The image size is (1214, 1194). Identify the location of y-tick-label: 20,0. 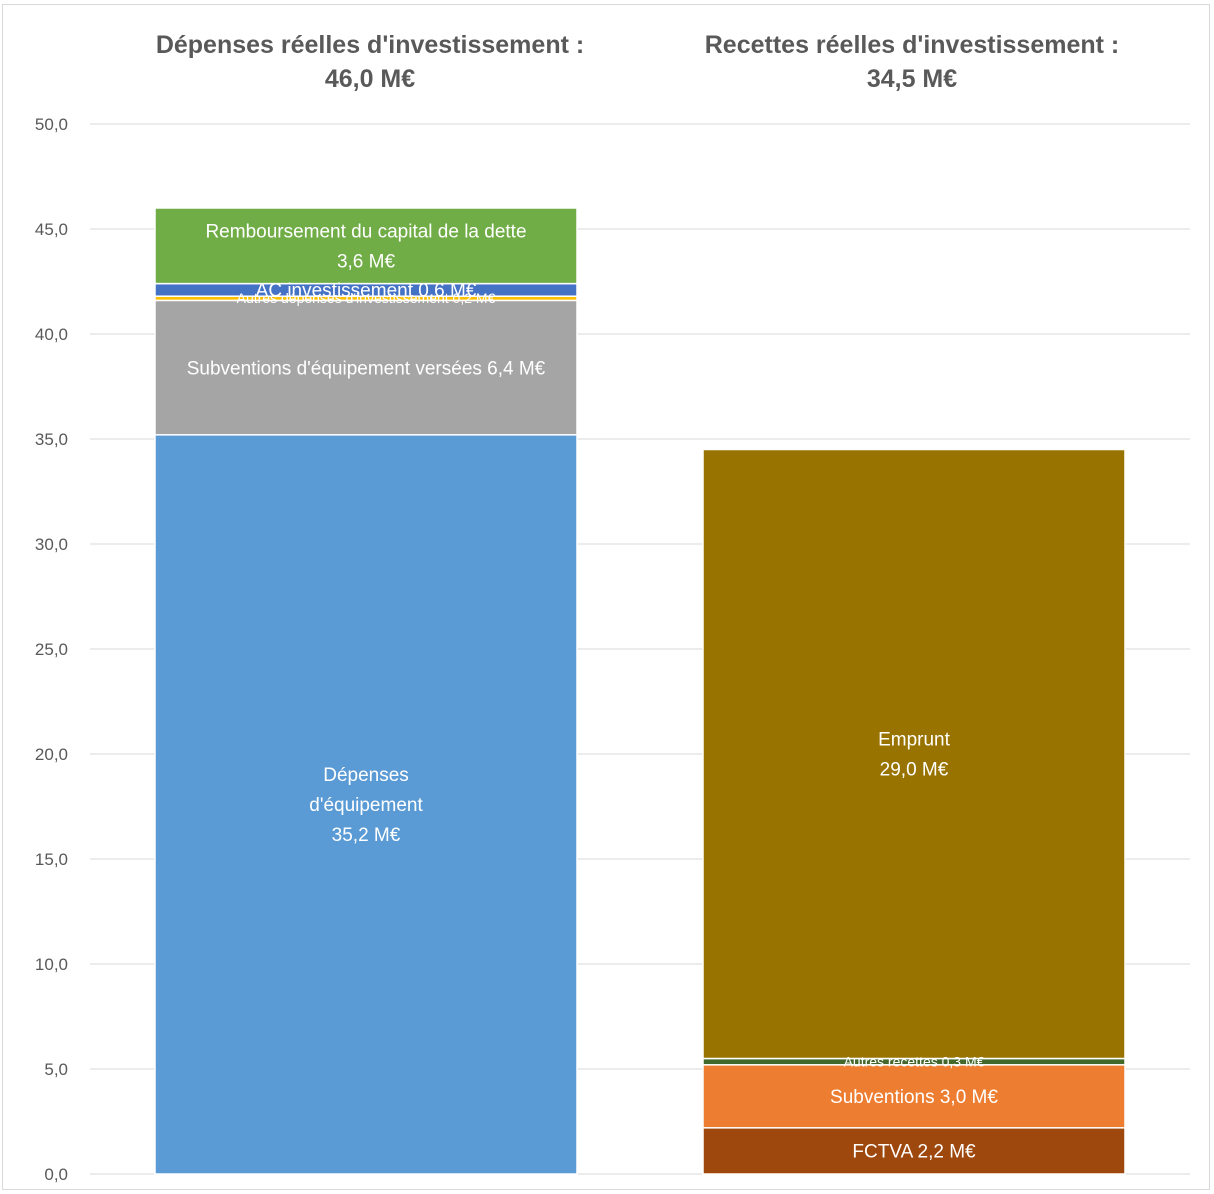
(51, 754).